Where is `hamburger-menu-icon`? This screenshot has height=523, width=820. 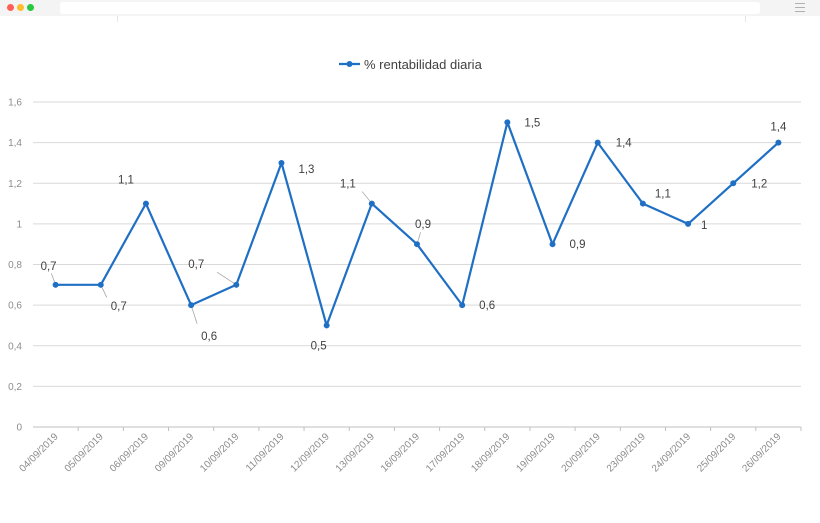
hamburger-menu-icon is located at coordinates (800, 8).